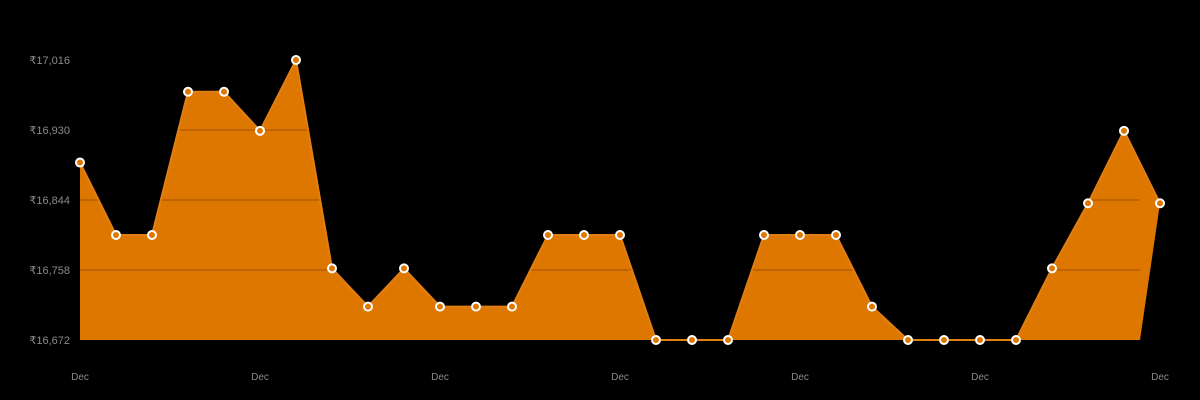 The width and height of the screenshot is (1200, 400). I want to click on y-tick-label: ₹16,672, so click(49, 341).